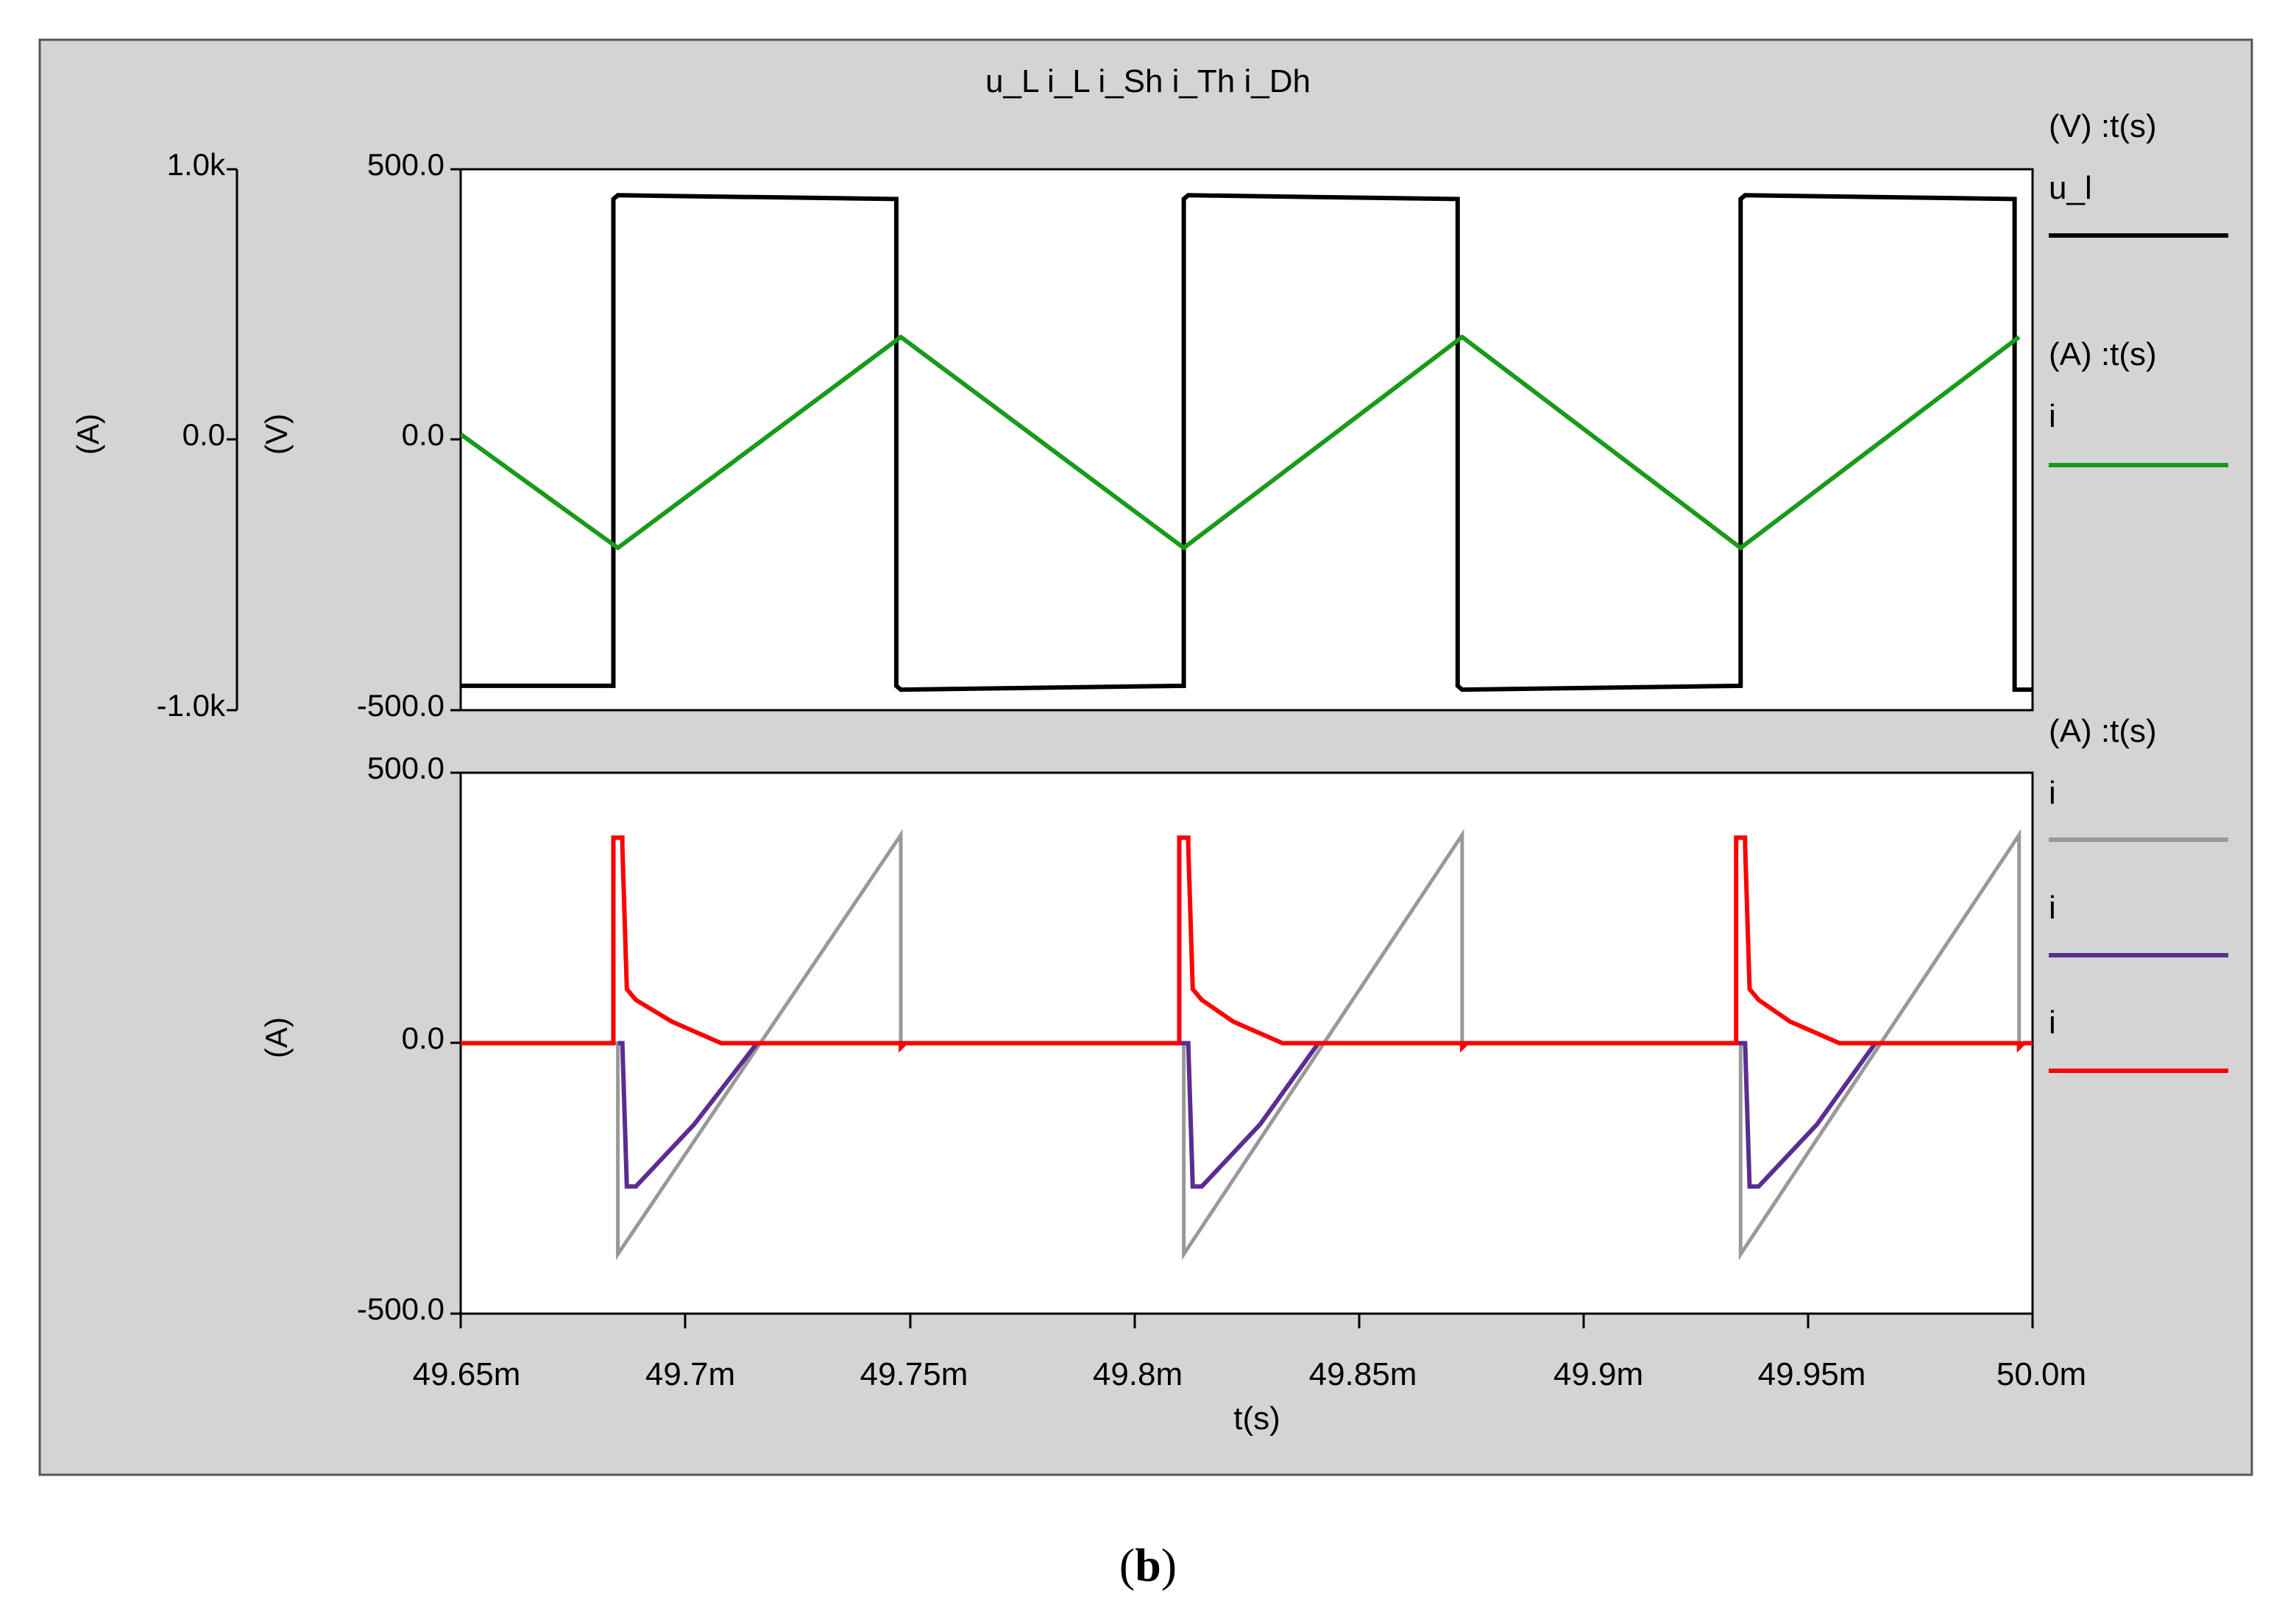 Image resolution: width=2296 pixels, height=1608 pixels. I want to click on chart-title: u_L i_L i_Sh i_Th i_Dh, so click(1148, 81).